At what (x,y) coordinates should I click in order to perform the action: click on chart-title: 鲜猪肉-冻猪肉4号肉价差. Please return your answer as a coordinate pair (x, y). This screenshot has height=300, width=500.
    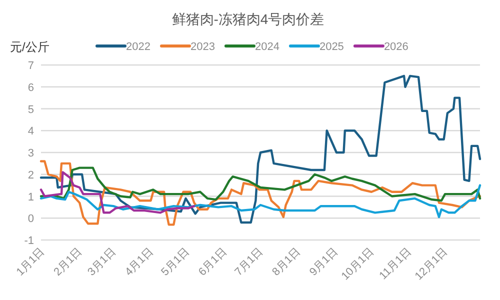
    Looking at the image, I should click on (248, 19).